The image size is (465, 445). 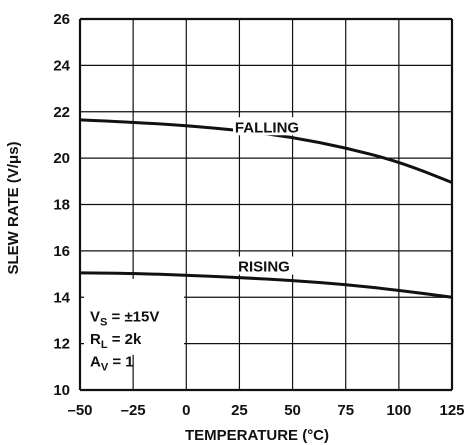 What do you see at coordinates (451, 410) in the screenshot?
I see `x-tick-label: 125` at bounding box center [451, 410].